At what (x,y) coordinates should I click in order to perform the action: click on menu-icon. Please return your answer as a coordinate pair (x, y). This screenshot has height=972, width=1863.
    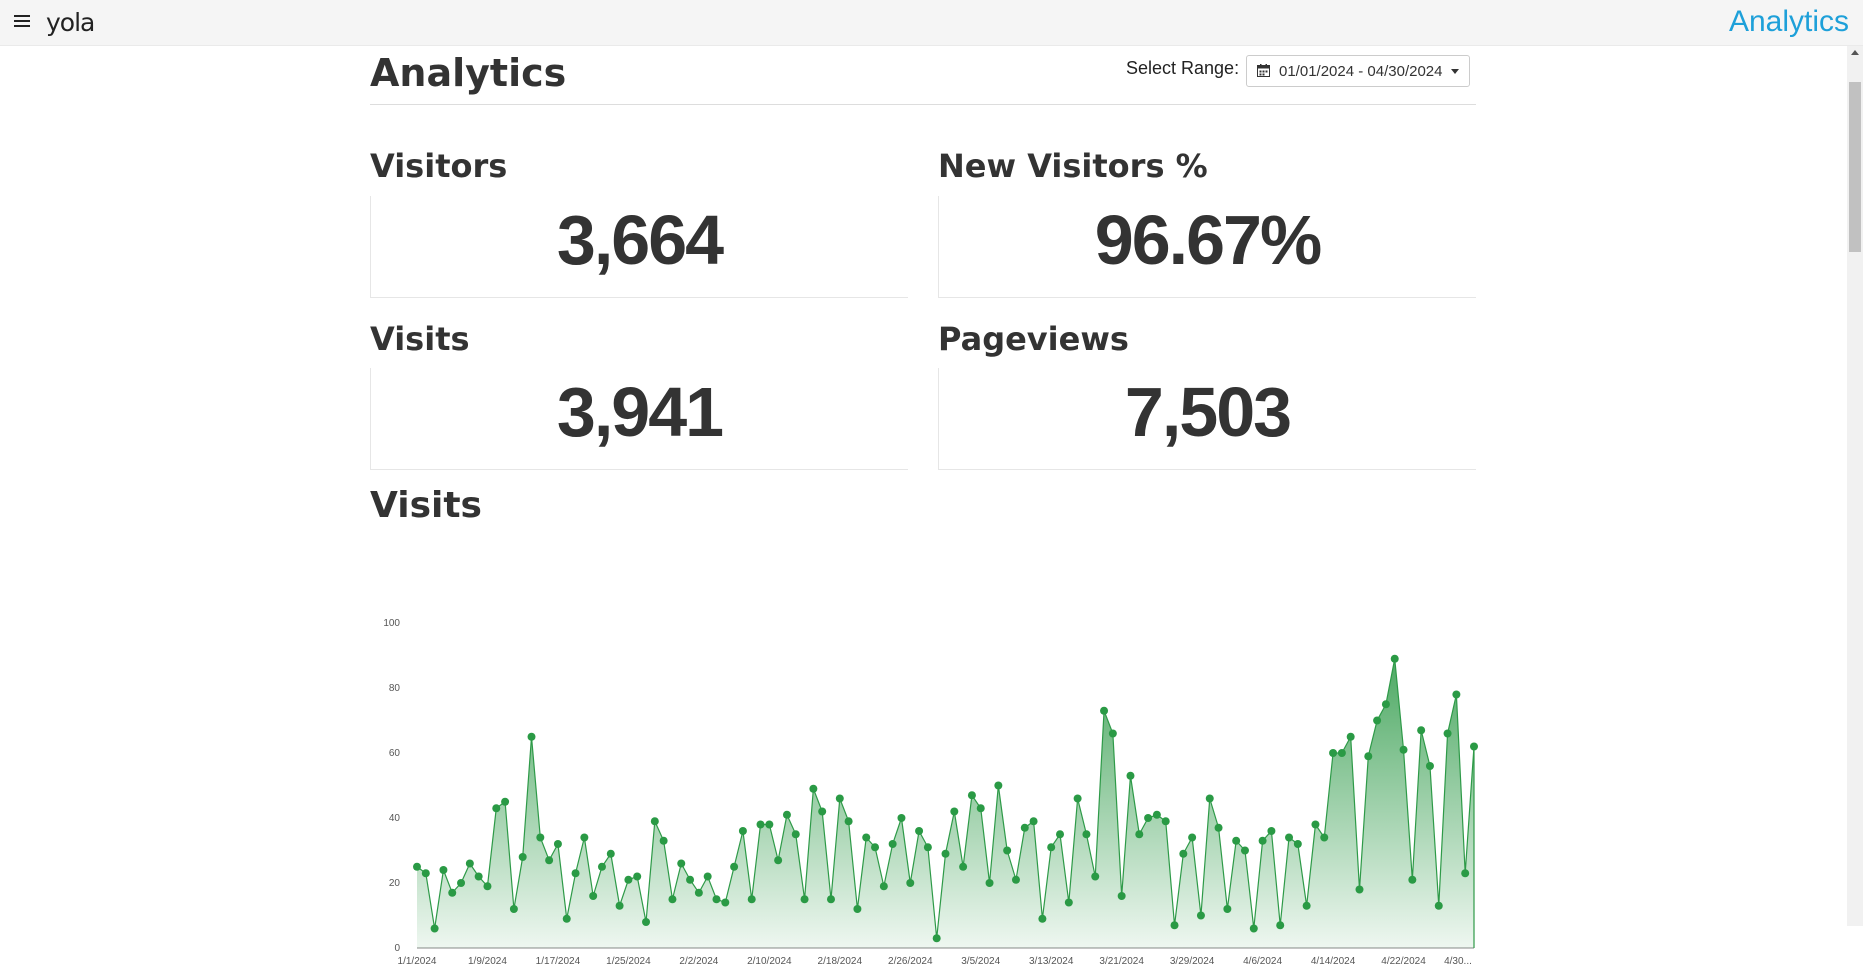
    Looking at the image, I should click on (22, 22).